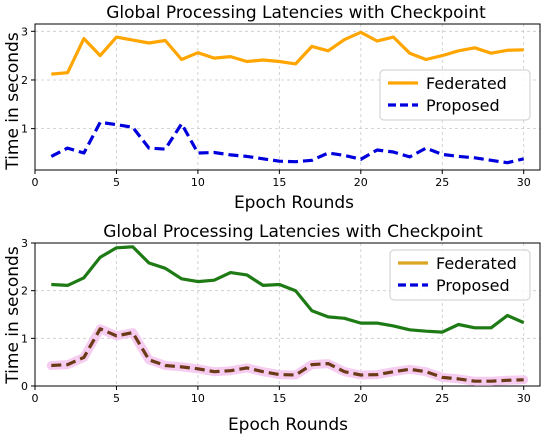 The width and height of the screenshot is (550, 435). Describe the element at coordinates (463, 105) in the screenshot. I see `legend-label-proposed: Proposed` at that location.